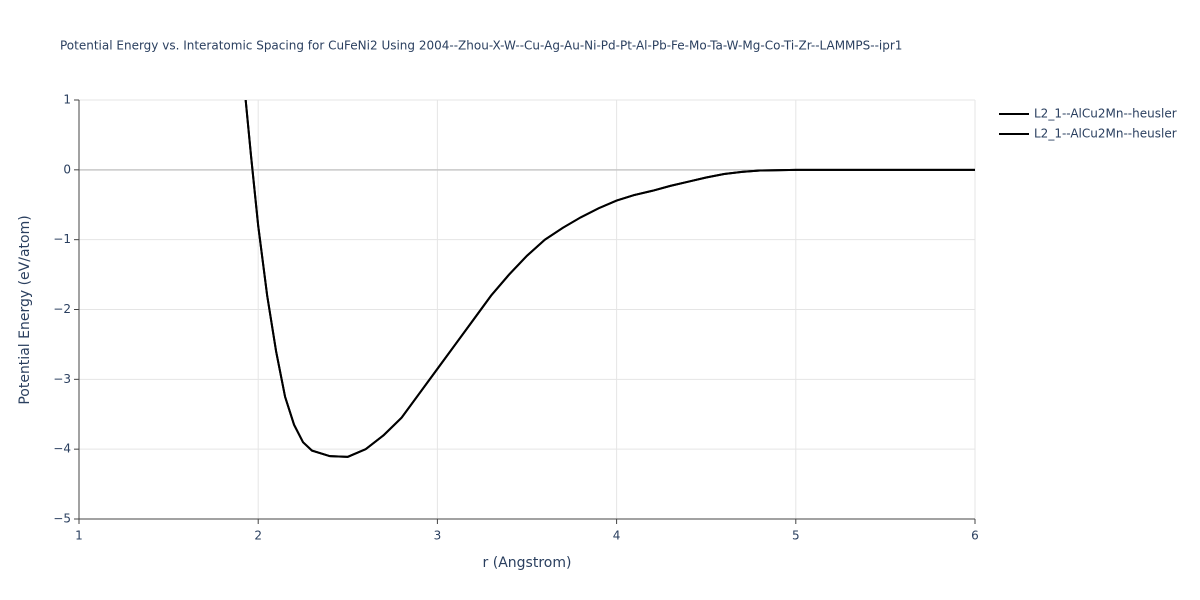 The height and width of the screenshot is (600, 1200). Describe the element at coordinates (62, 379) in the screenshot. I see `y-tick-label: −3` at that location.